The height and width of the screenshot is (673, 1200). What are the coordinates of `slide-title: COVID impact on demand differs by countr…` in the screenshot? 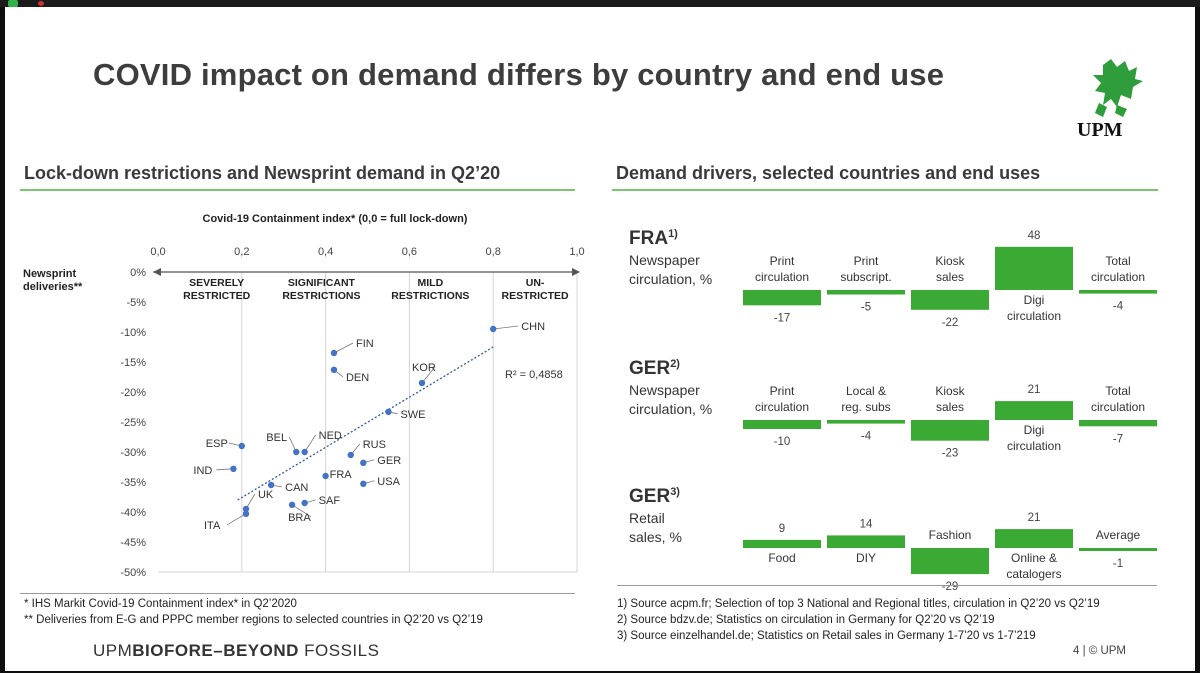 It's located at (519, 74).